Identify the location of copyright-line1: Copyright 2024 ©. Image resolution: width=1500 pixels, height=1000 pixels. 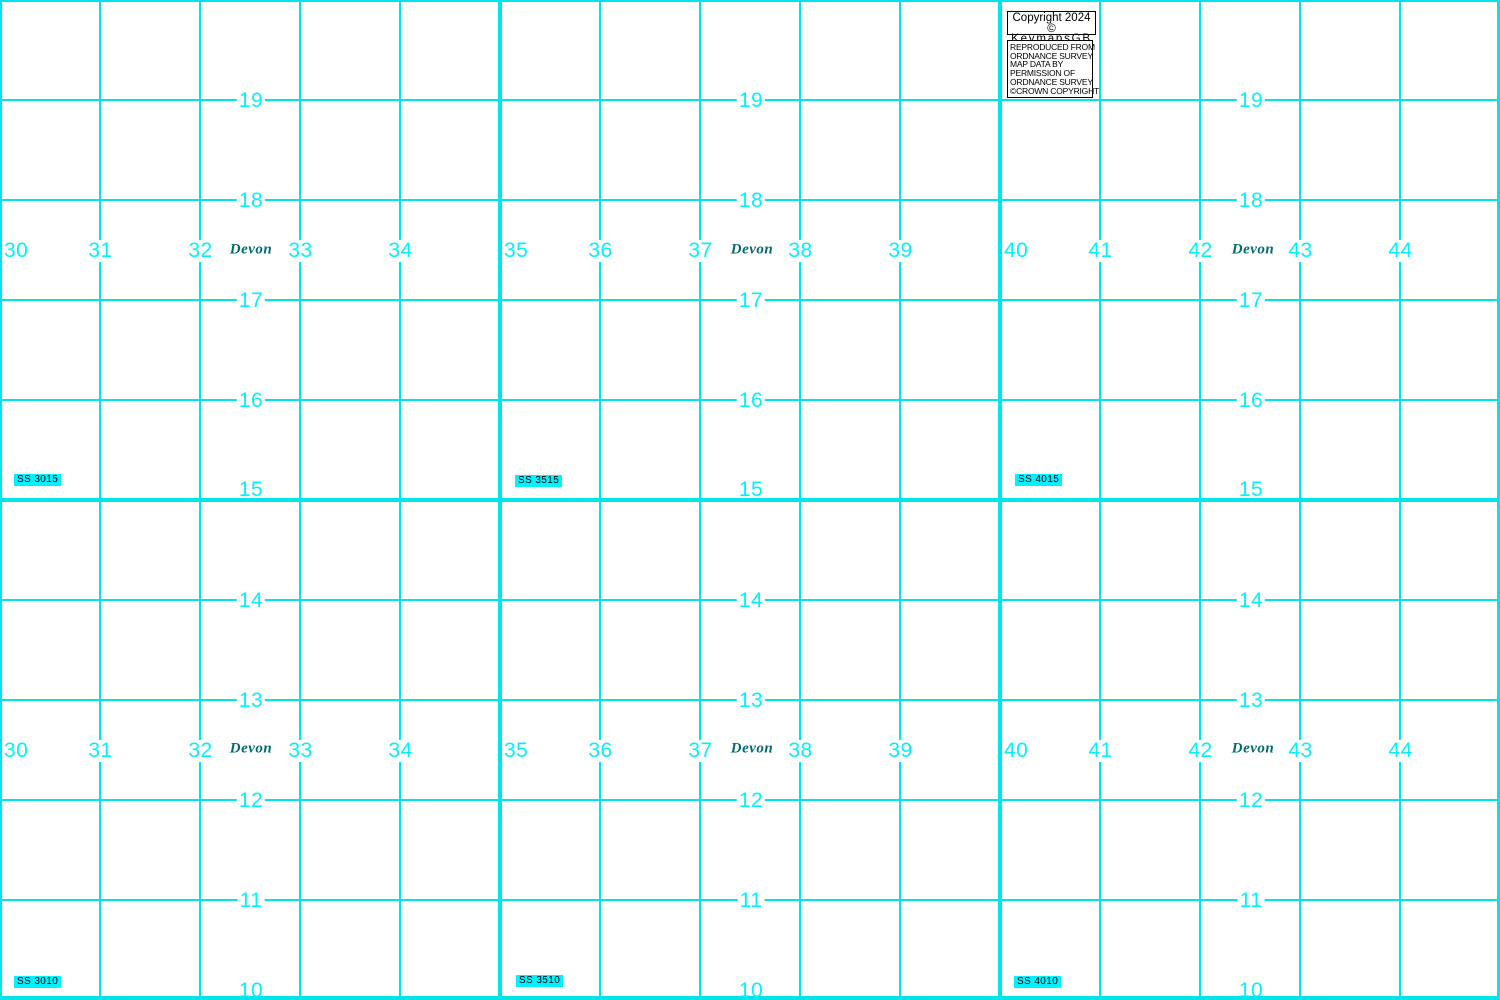
(1051, 23).